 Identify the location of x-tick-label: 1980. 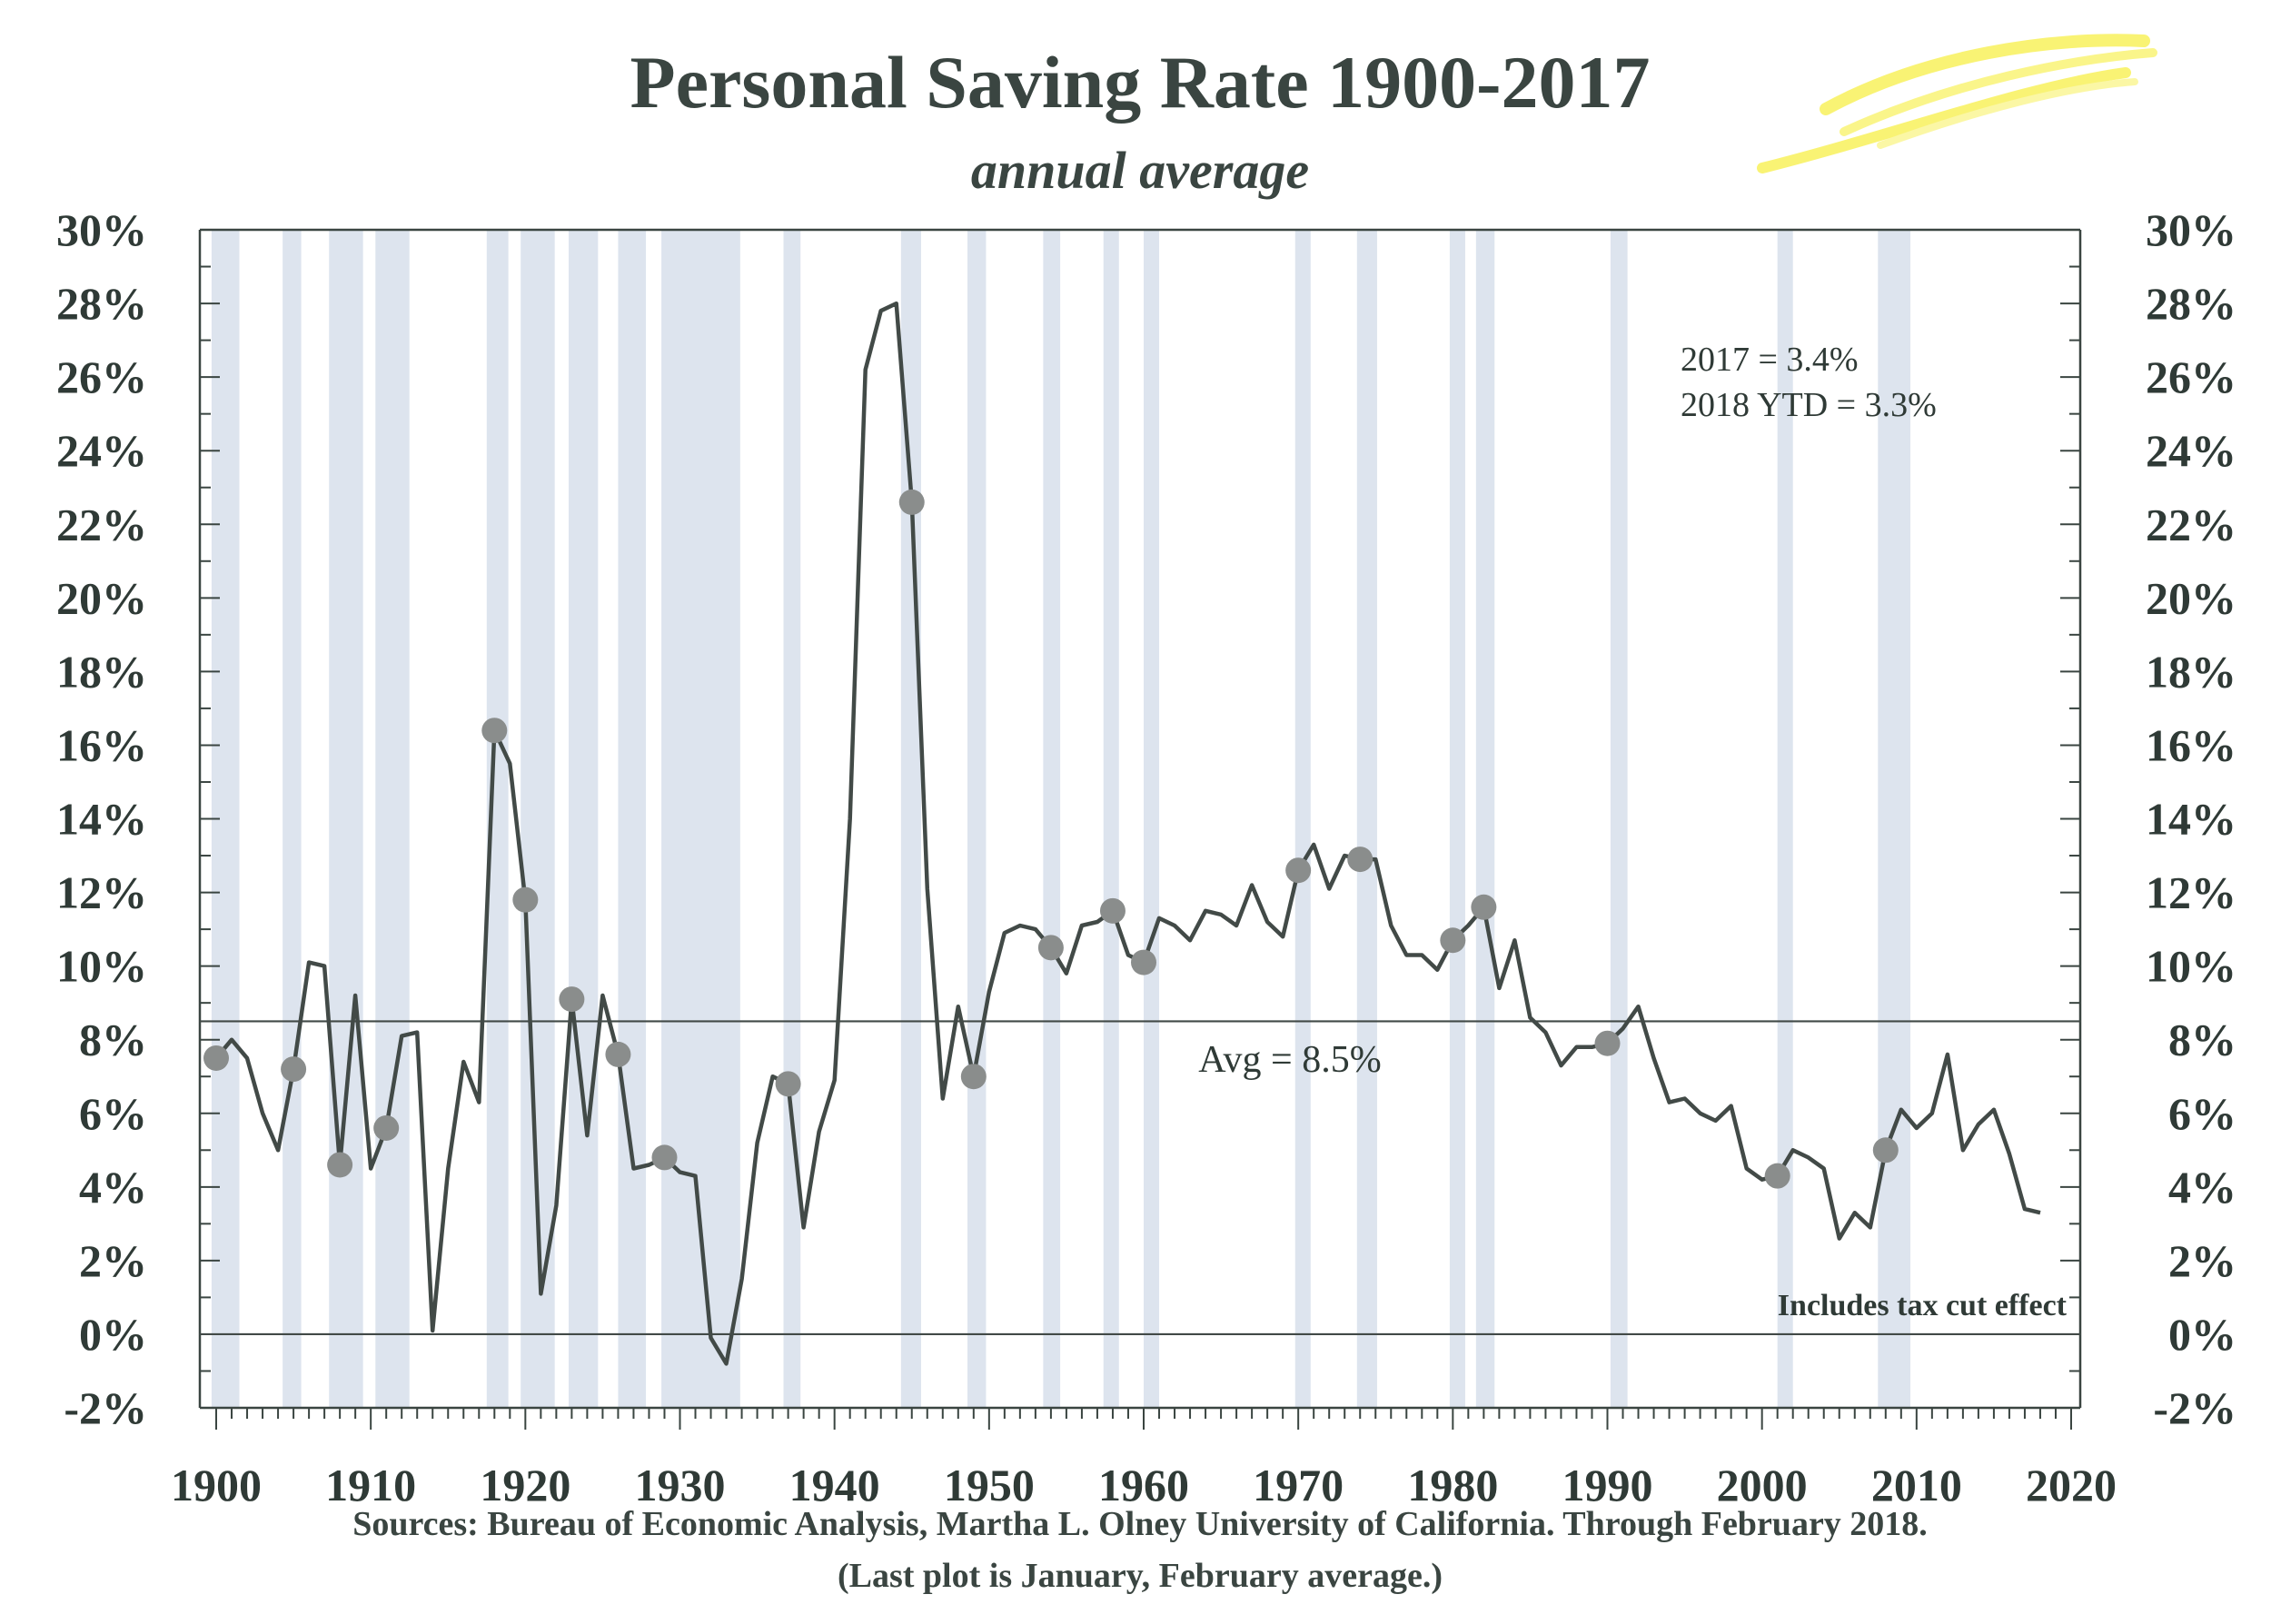
(1452, 1485).